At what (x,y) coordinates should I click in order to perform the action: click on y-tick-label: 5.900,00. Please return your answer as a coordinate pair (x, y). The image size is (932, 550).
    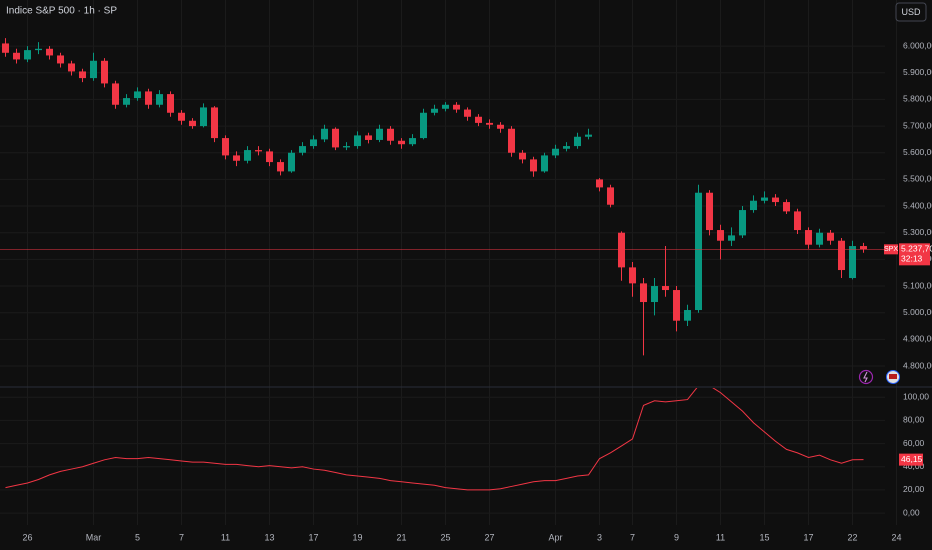
    Looking at the image, I should click on (917, 72).